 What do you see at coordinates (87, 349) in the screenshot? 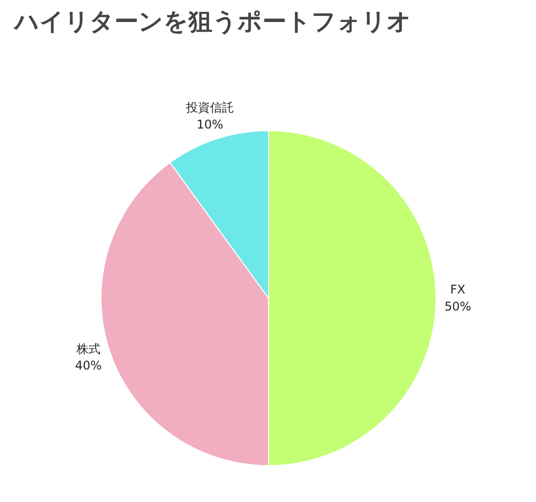
I see `slice-label: 株式` at bounding box center [87, 349].